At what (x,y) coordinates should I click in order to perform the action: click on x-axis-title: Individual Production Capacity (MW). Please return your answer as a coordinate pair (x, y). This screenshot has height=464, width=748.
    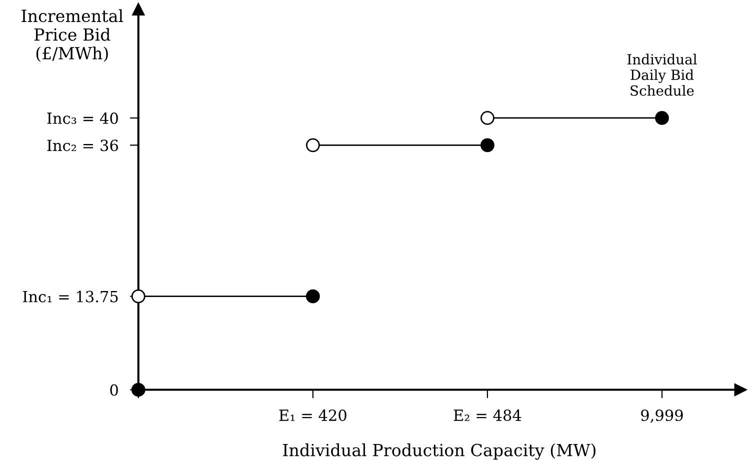
    Looking at the image, I should click on (439, 451).